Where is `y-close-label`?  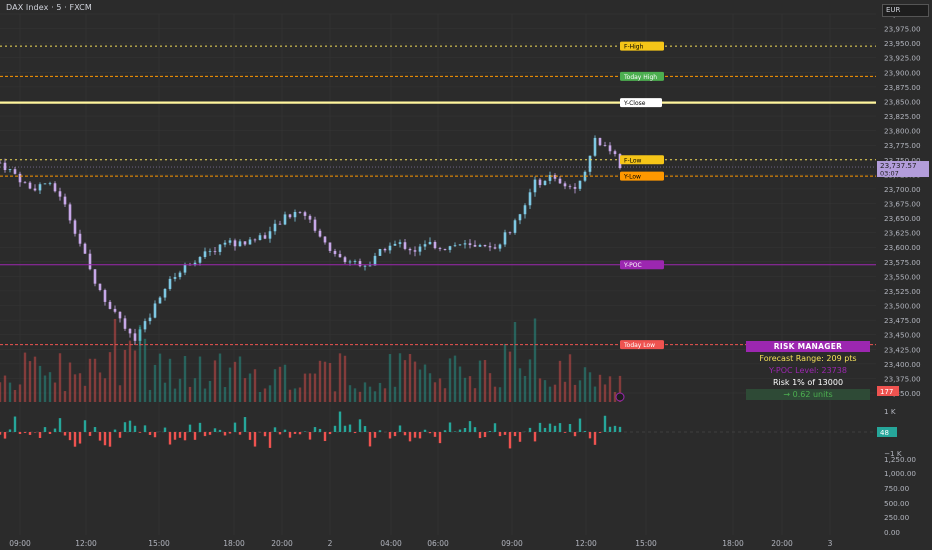
y-close-label is located at coordinates (641, 103).